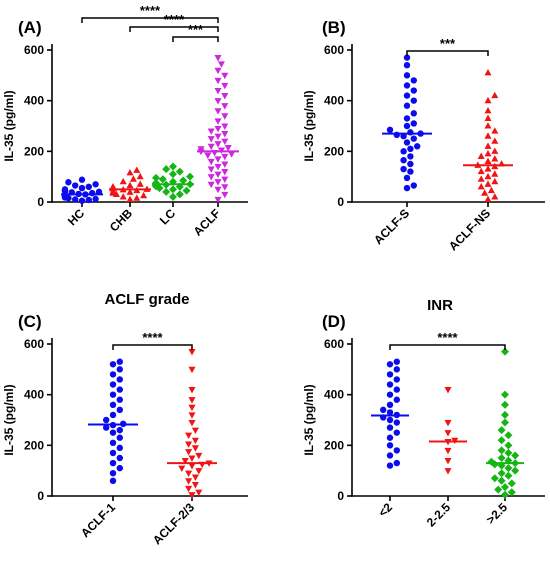 This screenshot has height=564, width=550. I want to click on series->2.5, so click(505, 423).